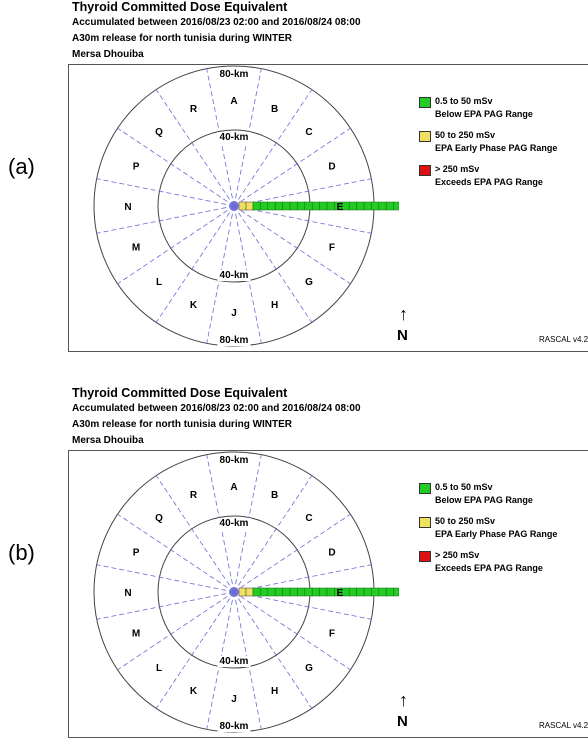 The height and width of the screenshot is (738, 588). I want to click on legend-desc: EPA Early Phase PAG Range, so click(496, 148).